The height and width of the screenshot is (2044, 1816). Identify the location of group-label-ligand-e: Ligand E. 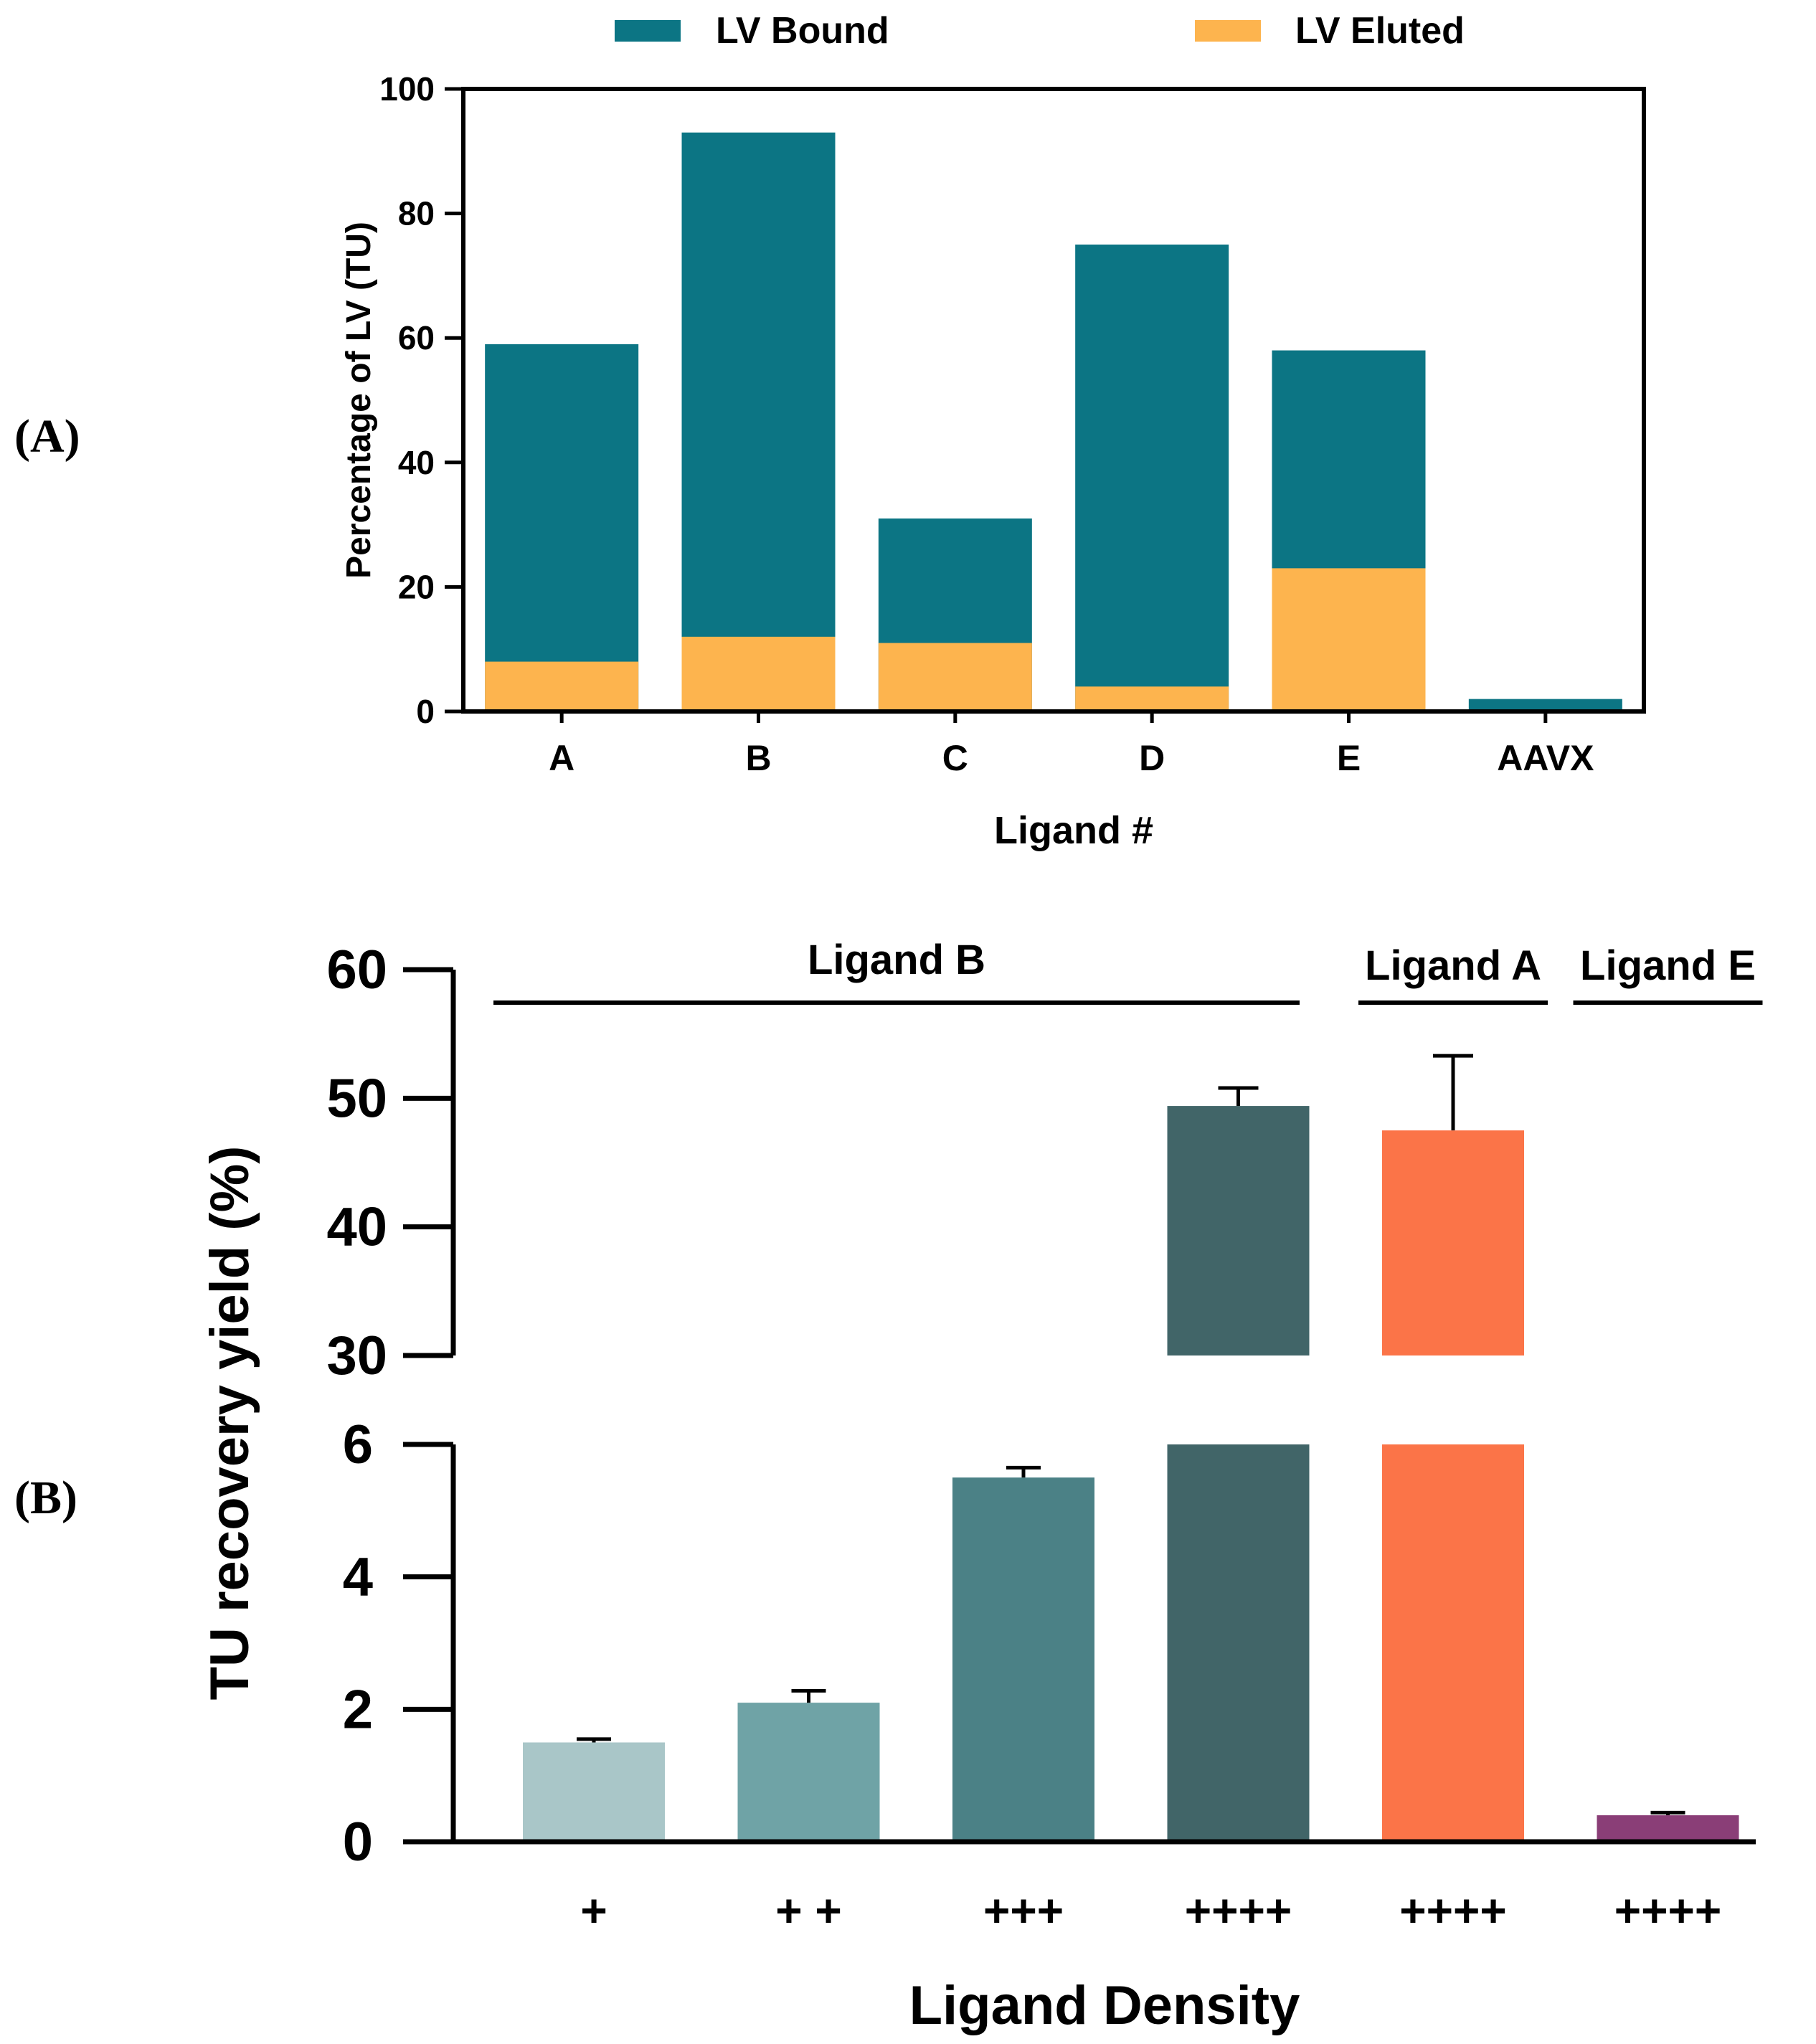
(1668, 965).